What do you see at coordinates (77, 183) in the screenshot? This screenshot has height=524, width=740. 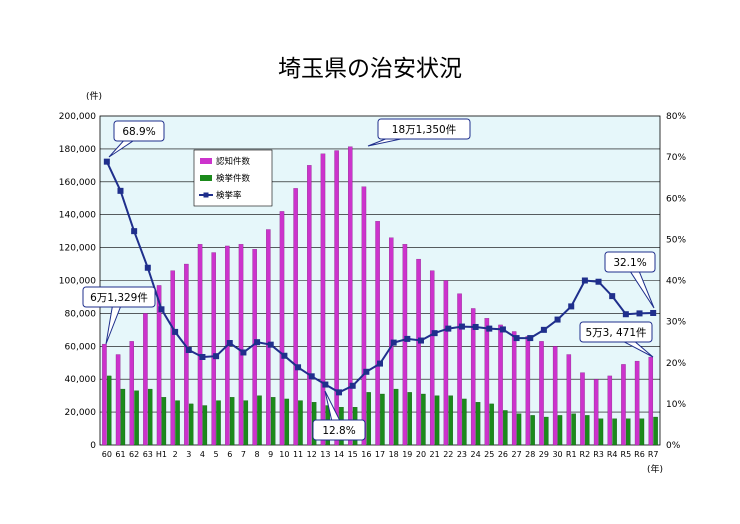 I see `y-left-tick-label: 160,000` at bounding box center [77, 183].